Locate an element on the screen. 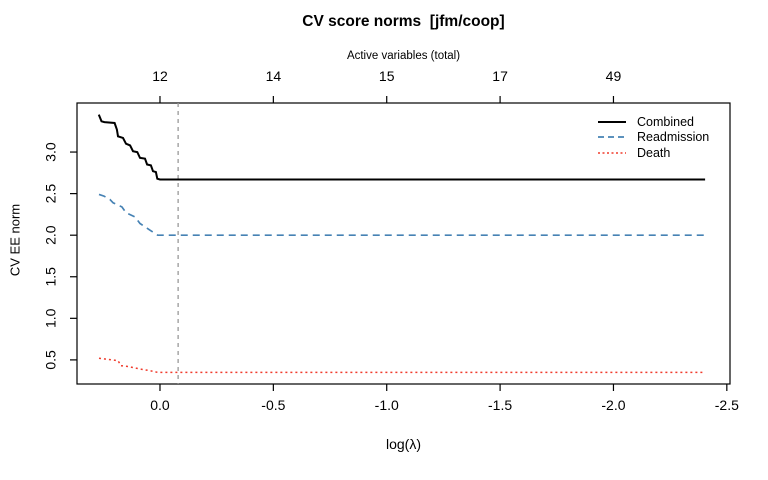  top-tick-label: 12 is located at coordinates (160, 76).